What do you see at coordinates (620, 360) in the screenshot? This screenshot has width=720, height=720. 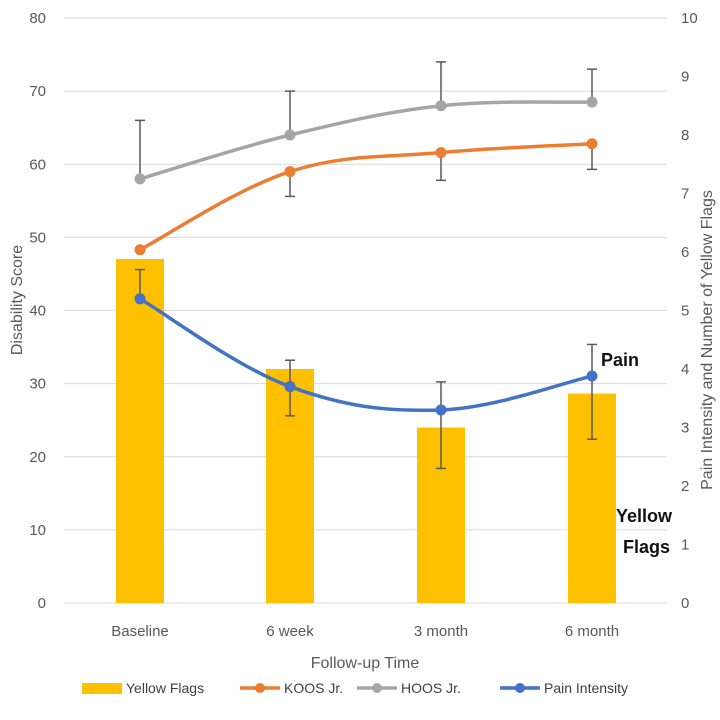 I see `annotation-pain: Pain` at bounding box center [620, 360].